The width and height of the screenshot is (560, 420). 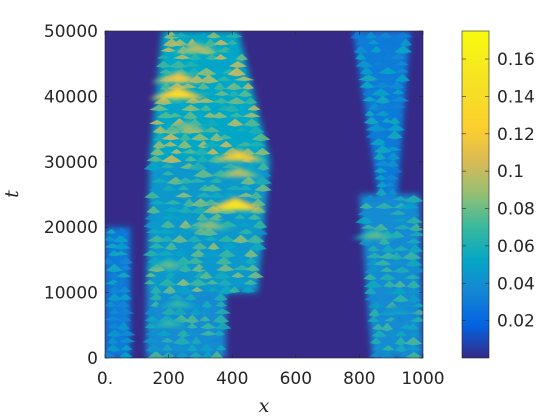 What do you see at coordinates (516, 210) in the screenshot?
I see `colorbar-tick-label: 0.08` at bounding box center [516, 210].